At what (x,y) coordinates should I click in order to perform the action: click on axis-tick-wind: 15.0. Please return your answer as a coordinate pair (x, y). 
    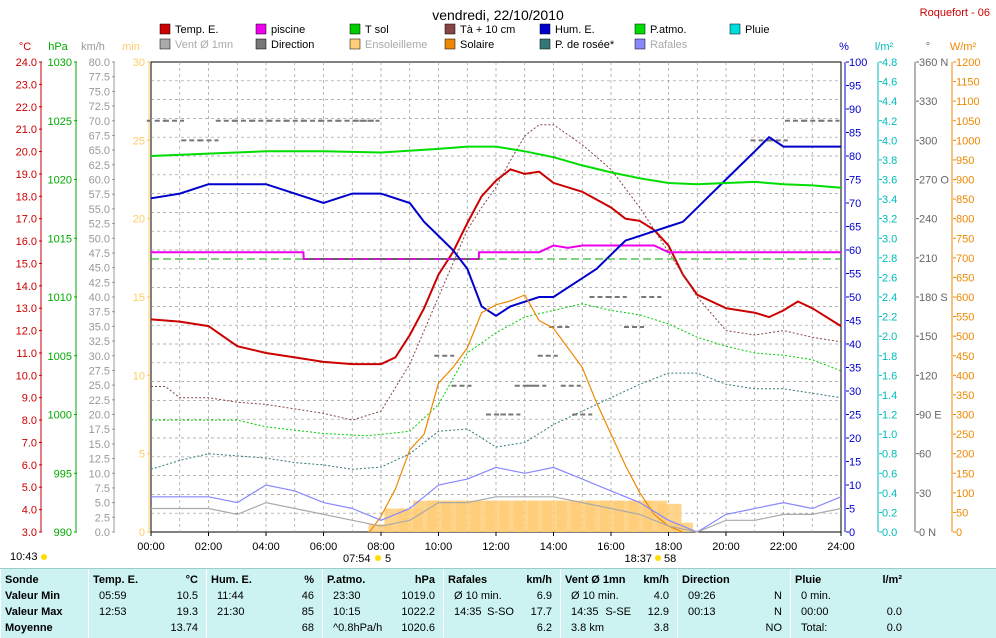
    Looking at the image, I should click on (99, 445).